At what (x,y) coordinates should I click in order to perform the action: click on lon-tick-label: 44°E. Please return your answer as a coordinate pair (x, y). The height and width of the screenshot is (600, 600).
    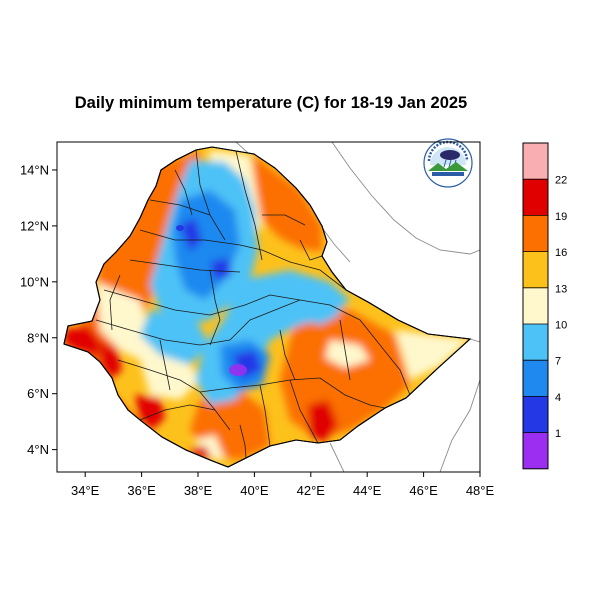
    Looking at the image, I should click on (367, 490).